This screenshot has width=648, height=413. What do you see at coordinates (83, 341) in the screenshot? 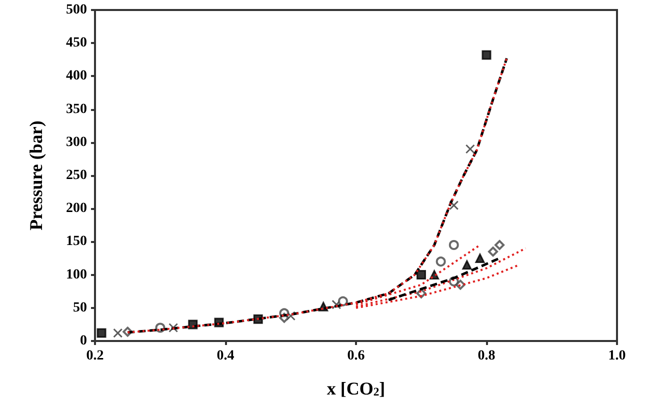
I see `y-tick-label: 0` at bounding box center [83, 341].